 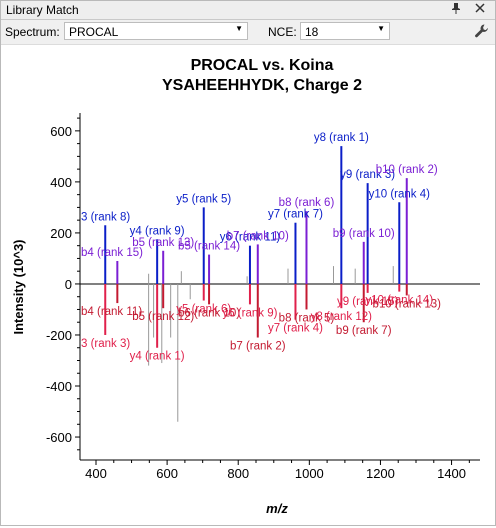 I want to click on y-axis-label: Intensity (10^3), so click(x=18, y=286).